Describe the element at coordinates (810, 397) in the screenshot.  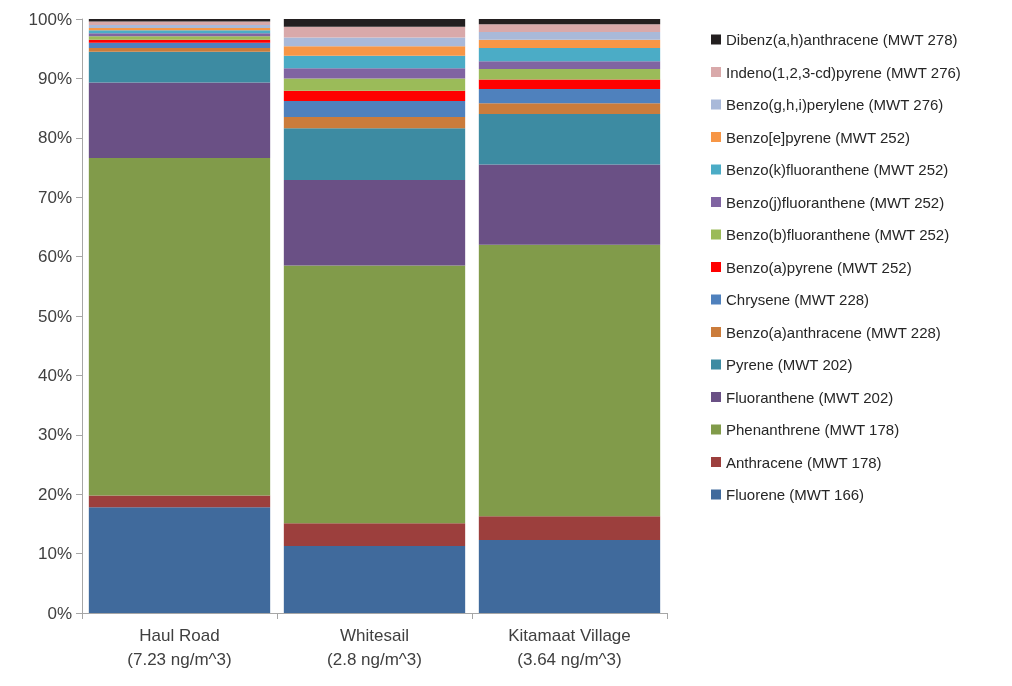
I see `legend-label: Fluoranthene (MWT 202)` at that location.